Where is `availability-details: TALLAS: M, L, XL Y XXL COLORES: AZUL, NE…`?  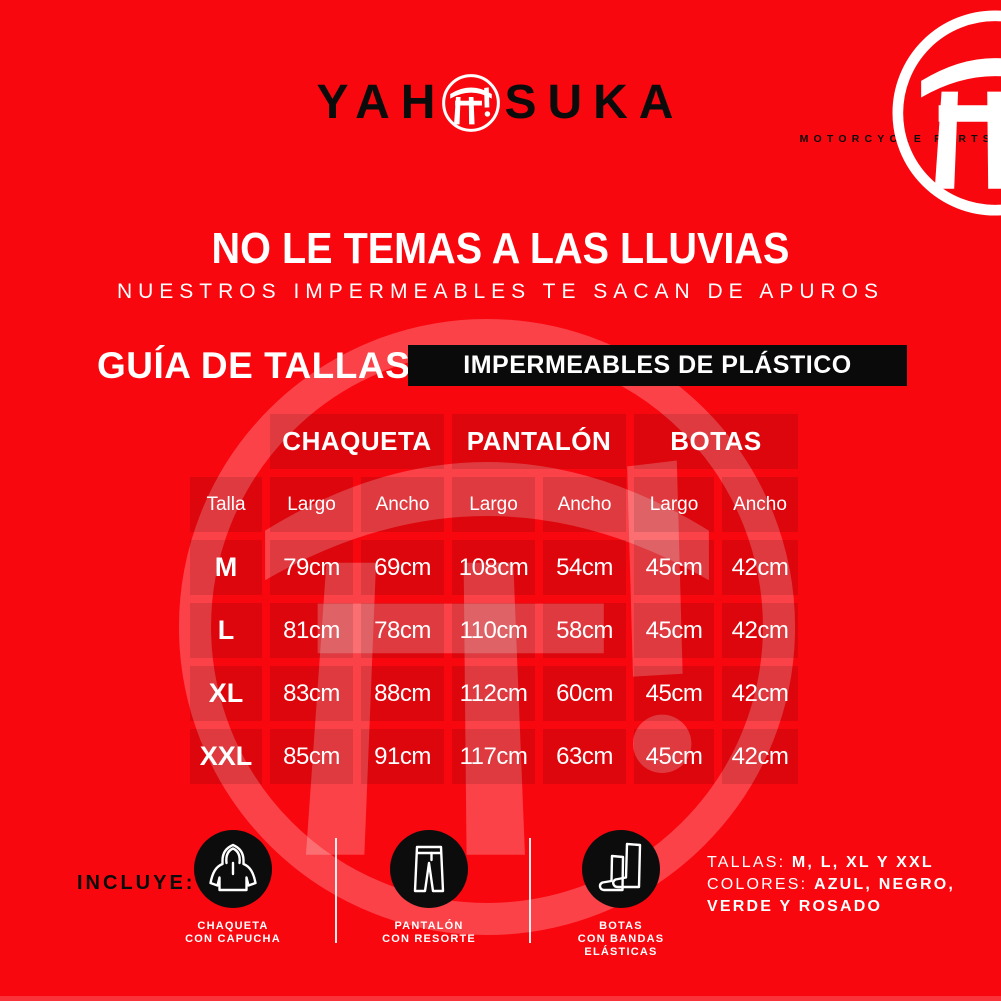
availability-details: TALLAS: M, L, XL Y XXL COLORES: AZUL, NE… is located at coordinates (834, 885).